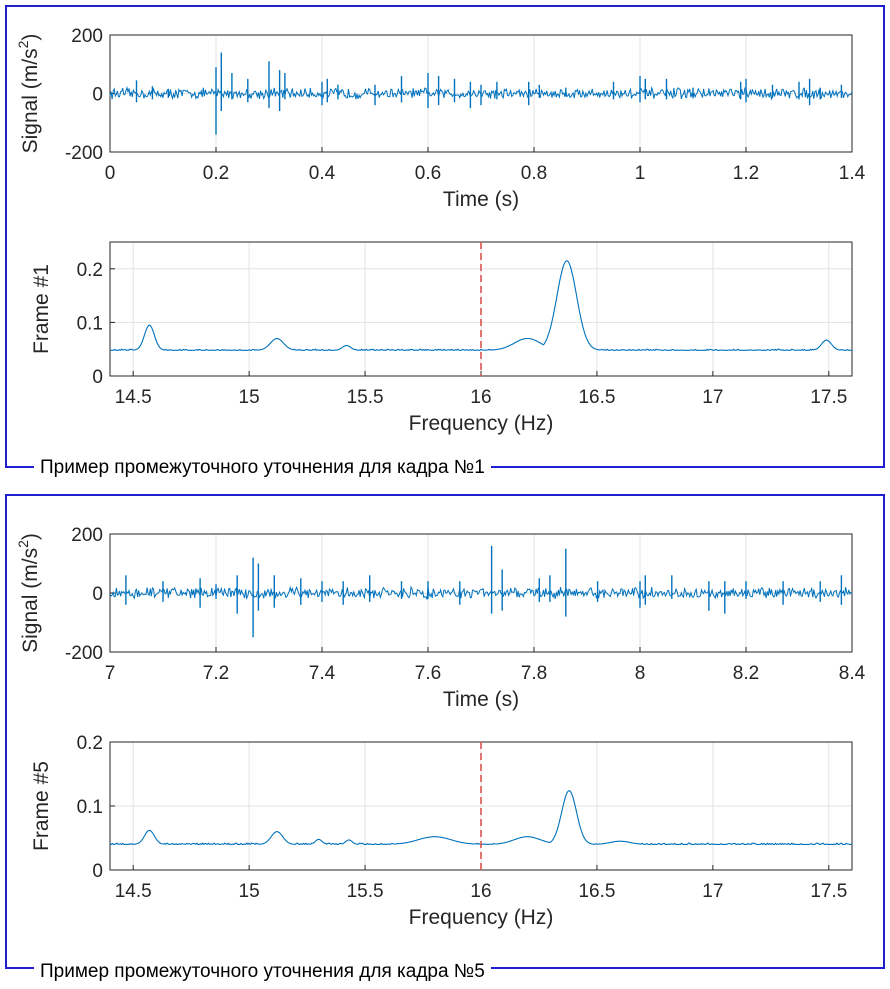  I want to click on x-tick-label: 8.4, so click(852, 673).